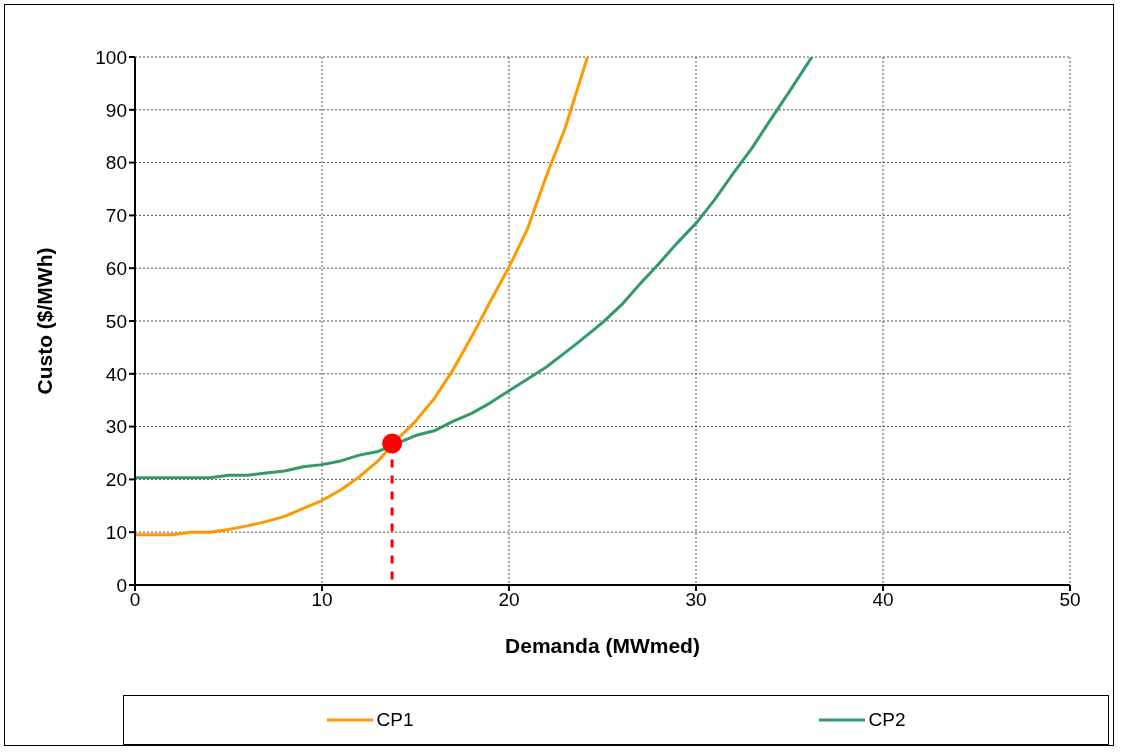  Describe the element at coordinates (887, 720) in the screenshot. I see `legend-label: CP2` at that location.